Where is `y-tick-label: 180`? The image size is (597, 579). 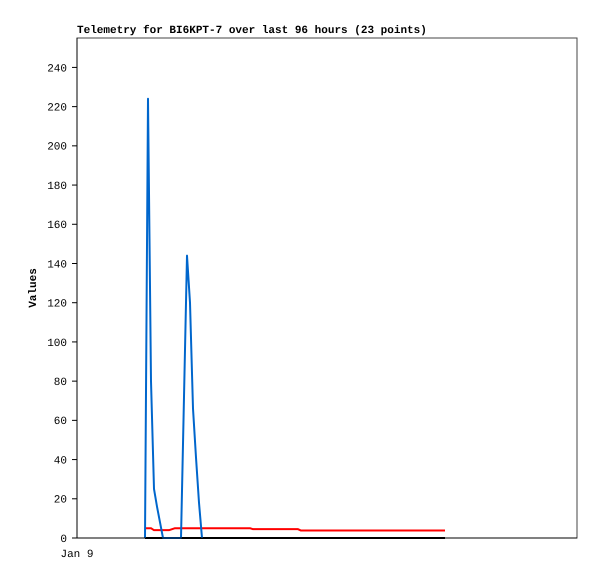 y-tick-label: 180 is located at coordinates (57, 186).